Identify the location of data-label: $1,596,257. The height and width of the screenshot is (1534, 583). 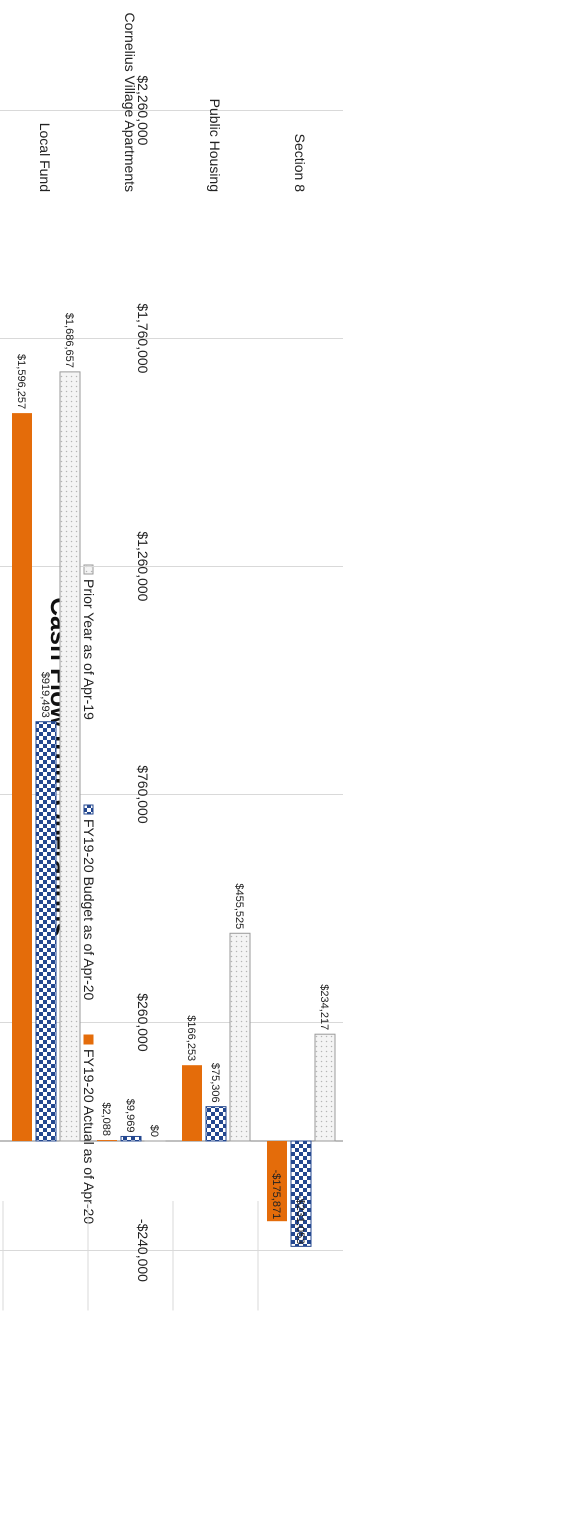
(21, 381).